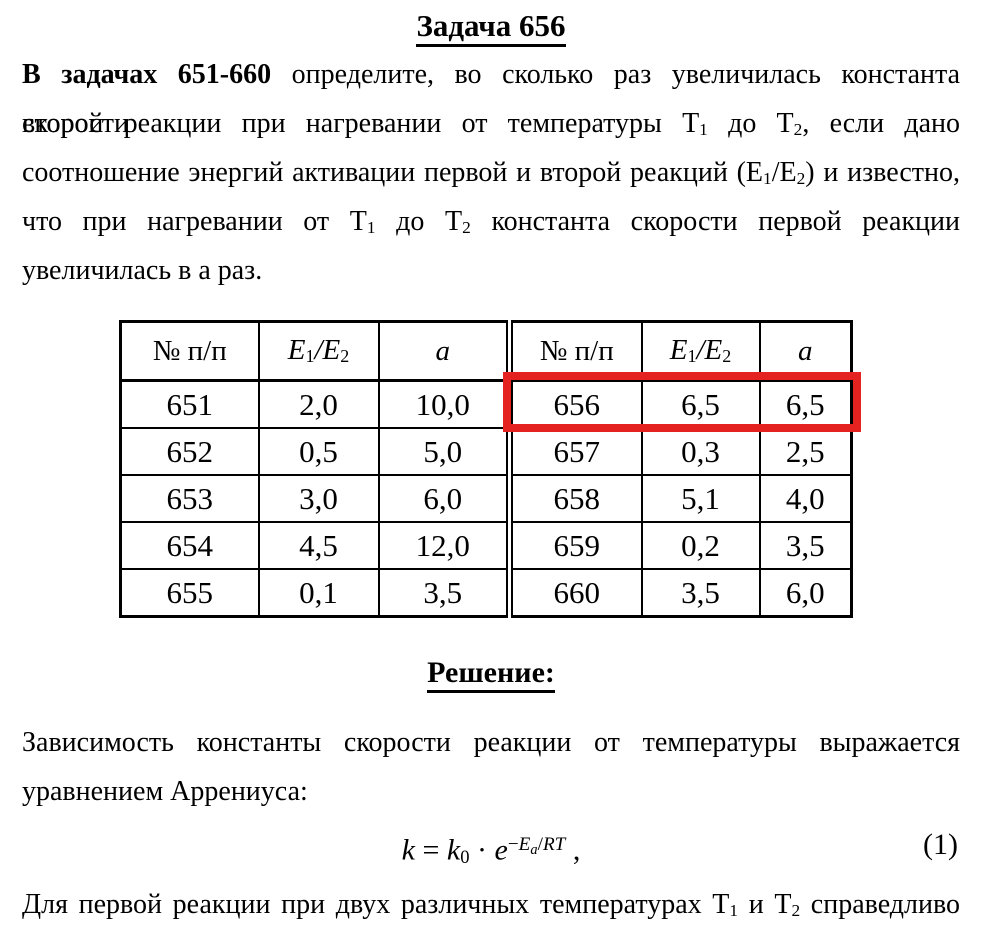  Describe the element at coordinates (318, 498) in the screenshot. I see `table-cell: 3,0` at that location.